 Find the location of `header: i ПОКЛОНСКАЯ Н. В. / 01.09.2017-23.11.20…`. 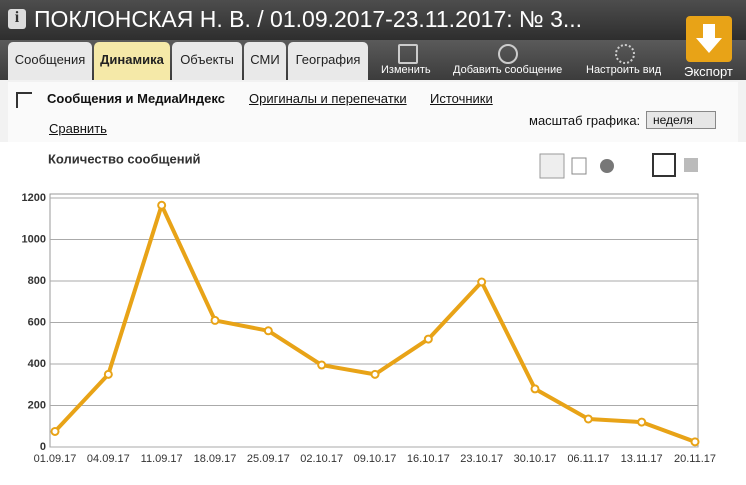

header: i ПОКЛОНСКАЯ Н. В. / 01.09.2017-23.11.20… is located at coordinates (373, 20).